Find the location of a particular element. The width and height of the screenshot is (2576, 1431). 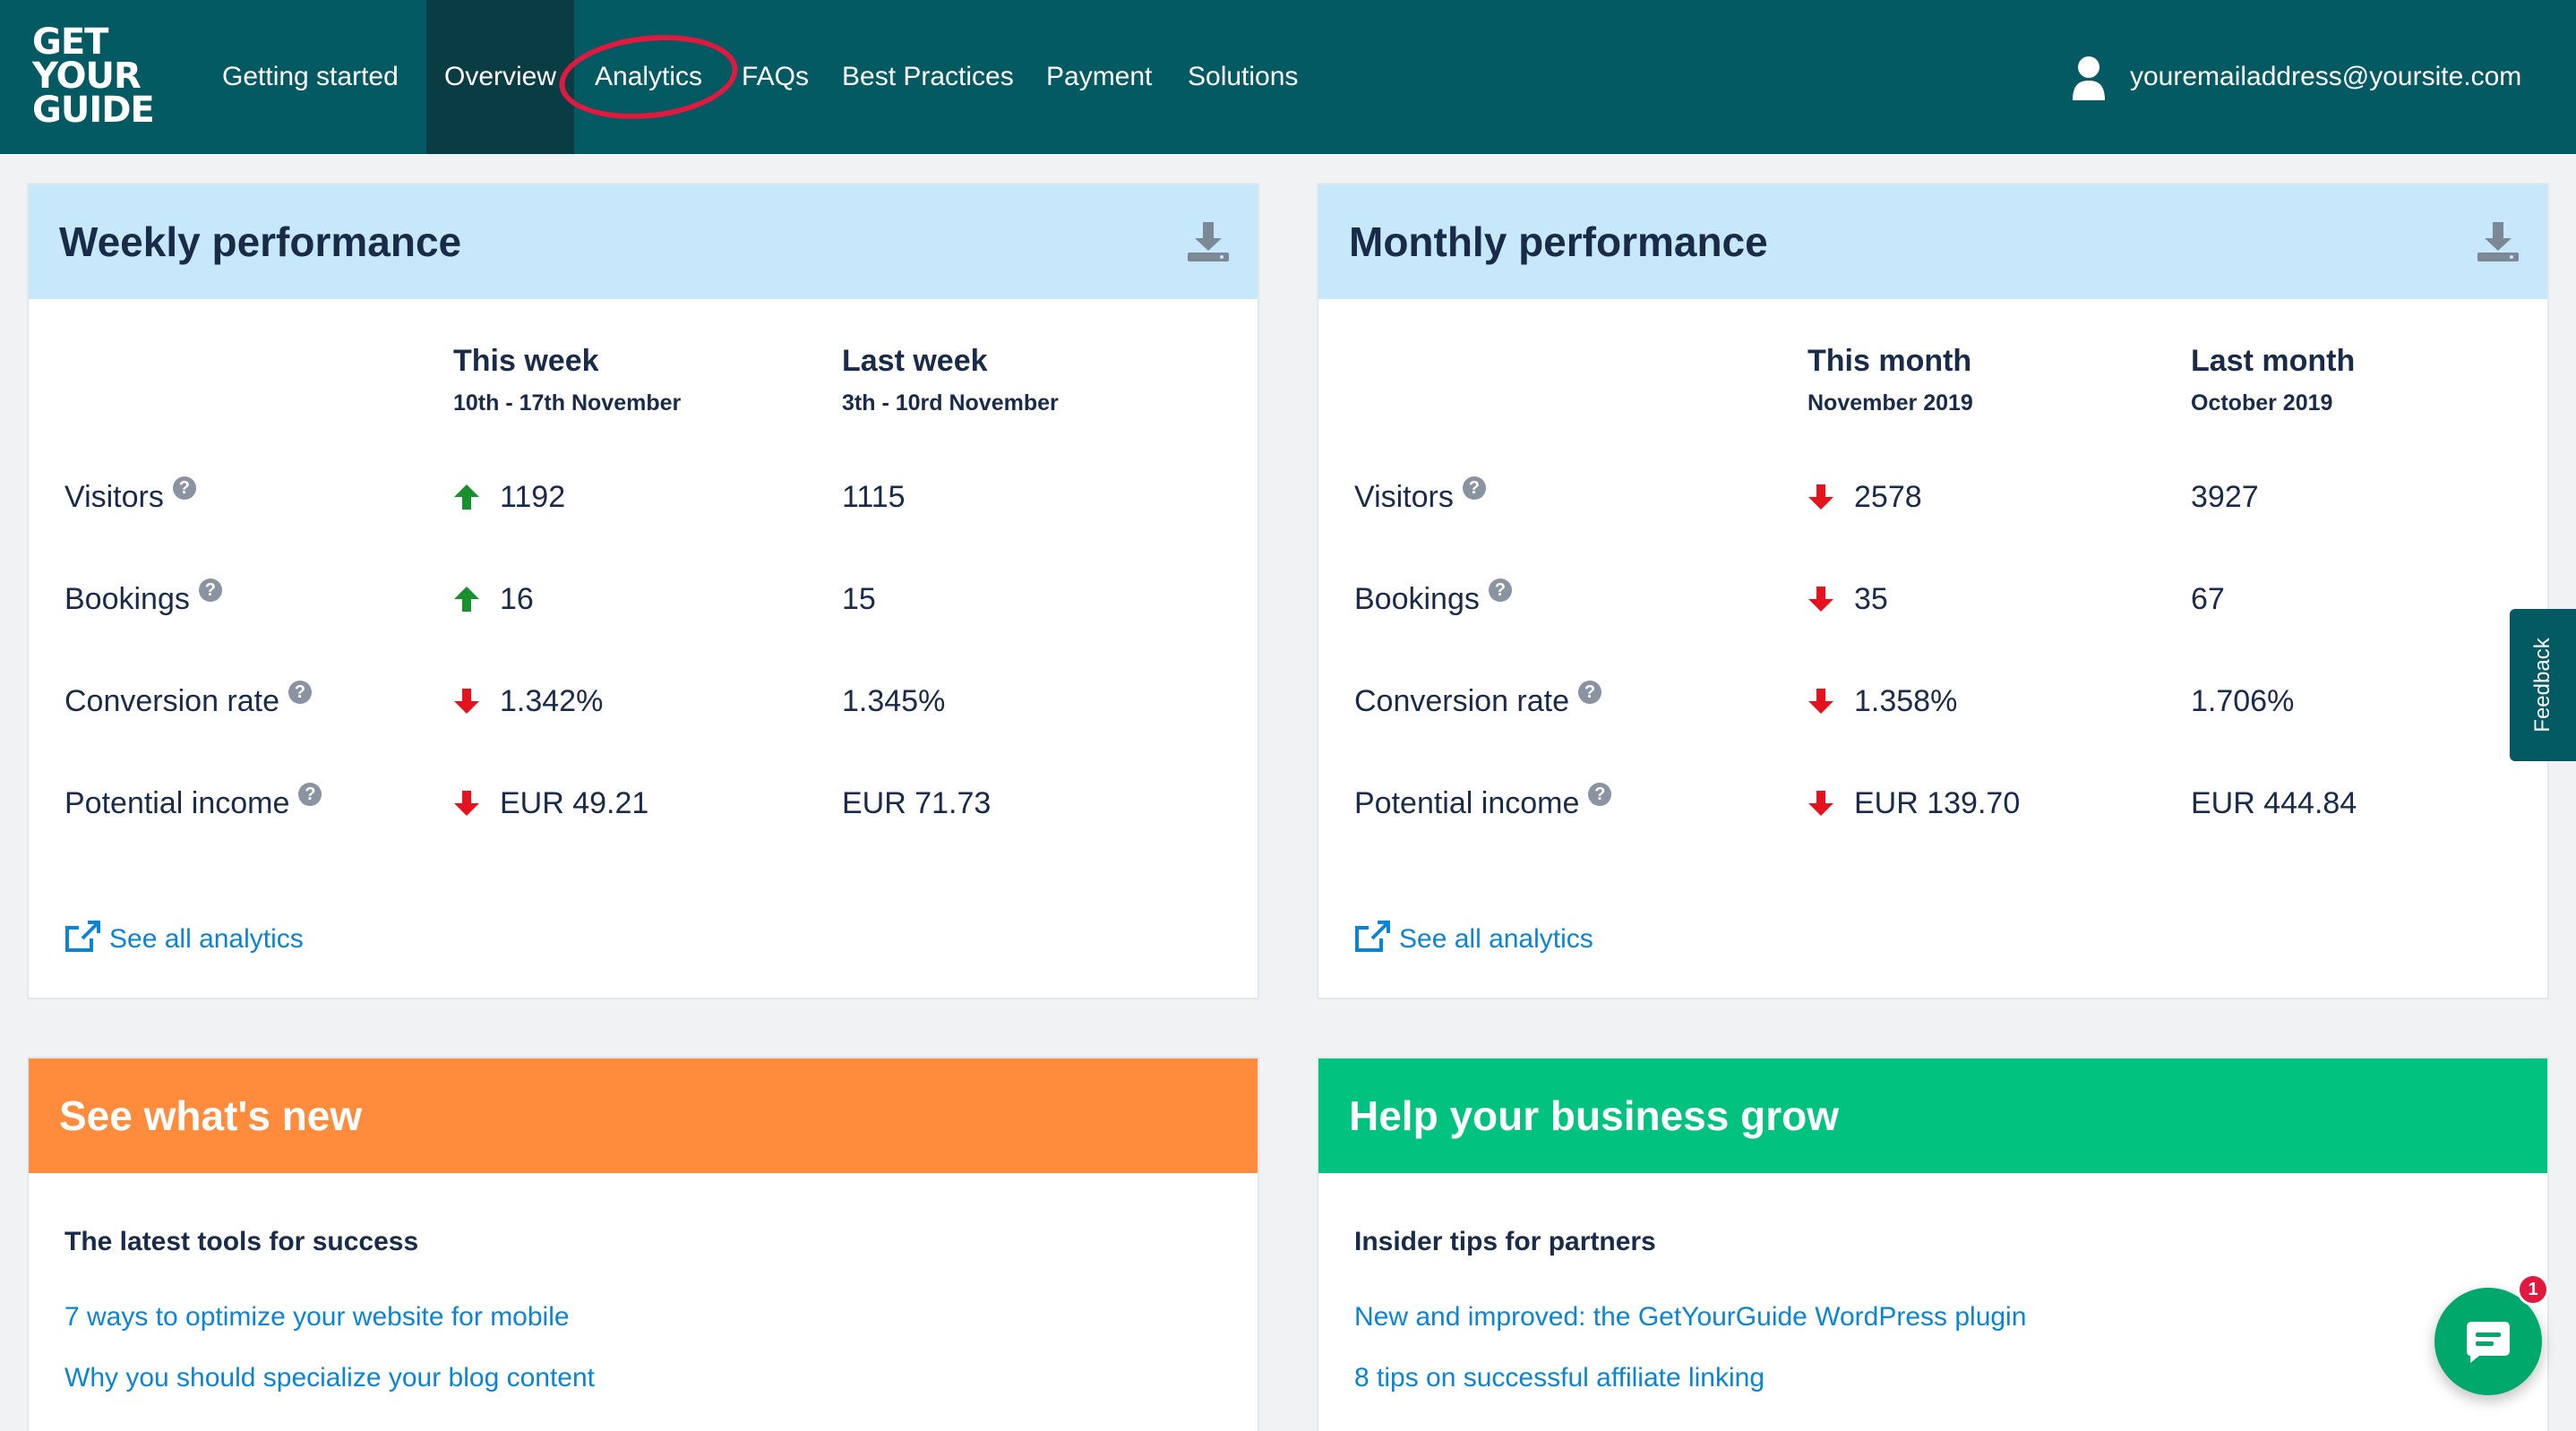

nav-solutions: Solutions is located at coordinates (1243, 76).